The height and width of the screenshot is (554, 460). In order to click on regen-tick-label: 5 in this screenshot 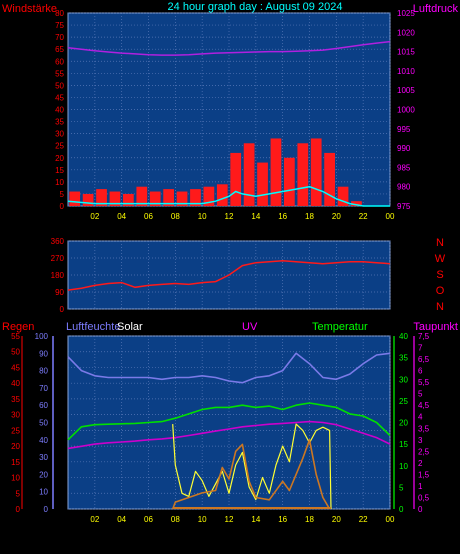, I will do `click(18, 493)`.